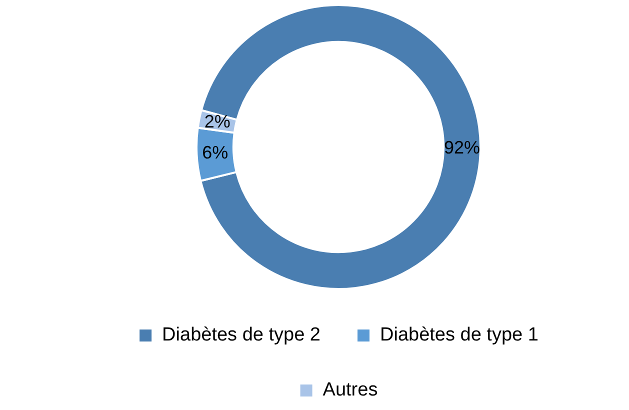  I want to click on legend-label: Diabètes de type 2, so click(241, 335).